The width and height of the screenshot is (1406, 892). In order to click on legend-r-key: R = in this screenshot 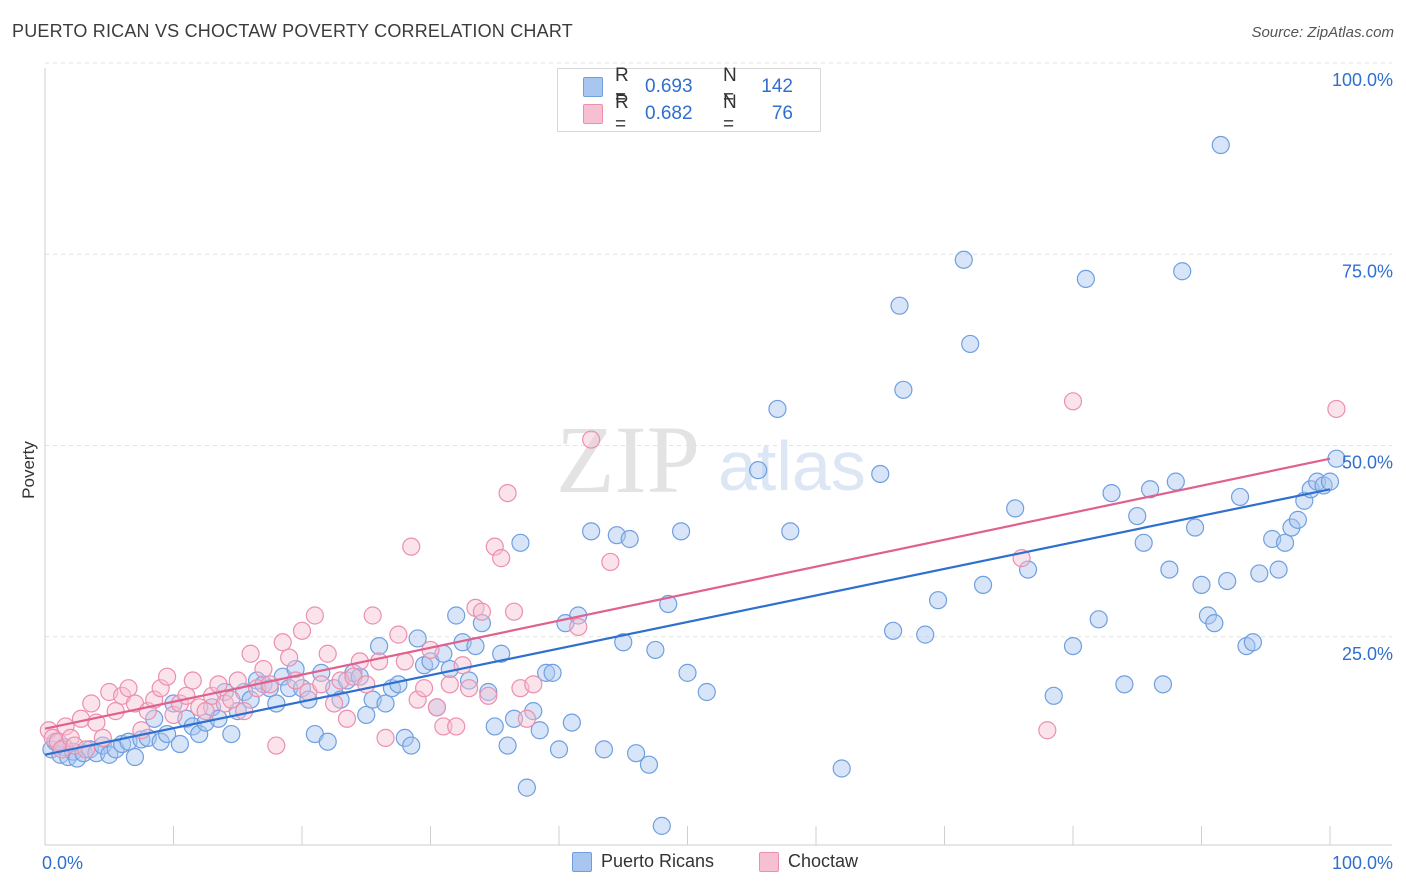, I will do `click(622, 86)`.